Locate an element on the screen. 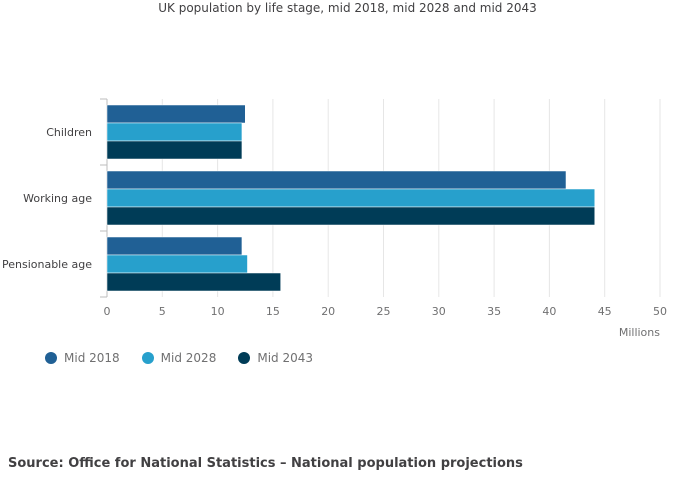  legend: Mid 2018 Mid 2028 Mid 2043 is located at coordinates (179, 358).